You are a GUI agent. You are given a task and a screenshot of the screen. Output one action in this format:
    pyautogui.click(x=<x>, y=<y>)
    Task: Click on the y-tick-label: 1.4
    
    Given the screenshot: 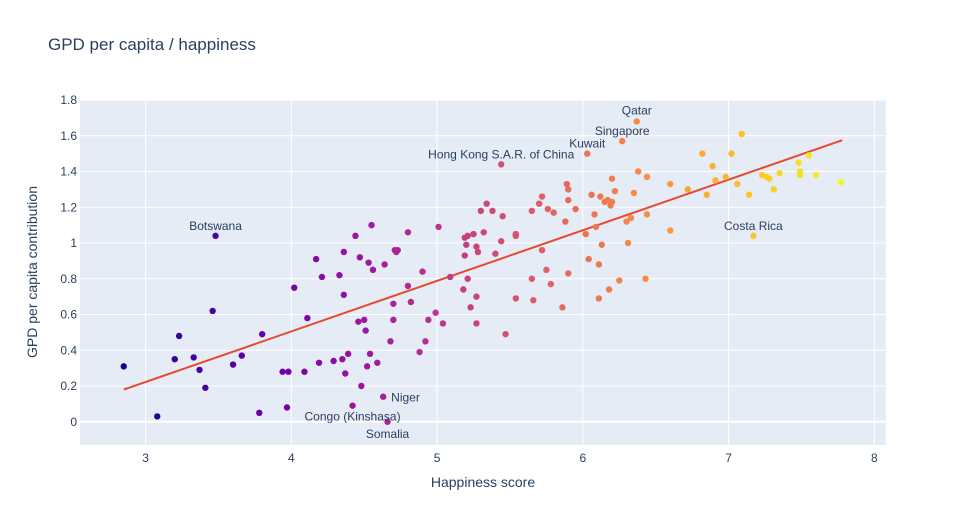 What is the action you would take?
    pyautogui.click(x=68, y=172)
    